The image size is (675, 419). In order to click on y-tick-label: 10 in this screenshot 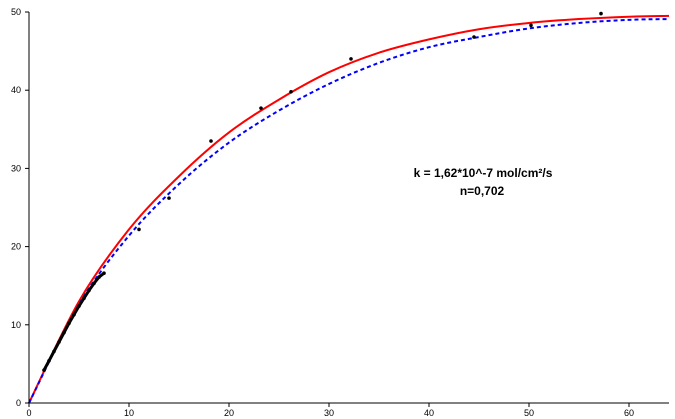, I will do `click(16, 325)`.